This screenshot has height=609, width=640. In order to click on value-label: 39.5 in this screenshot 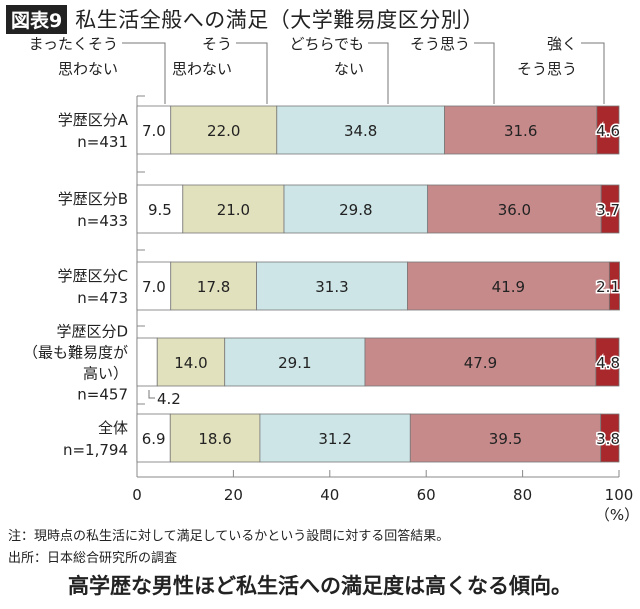, I will do `click(505, 439)`.